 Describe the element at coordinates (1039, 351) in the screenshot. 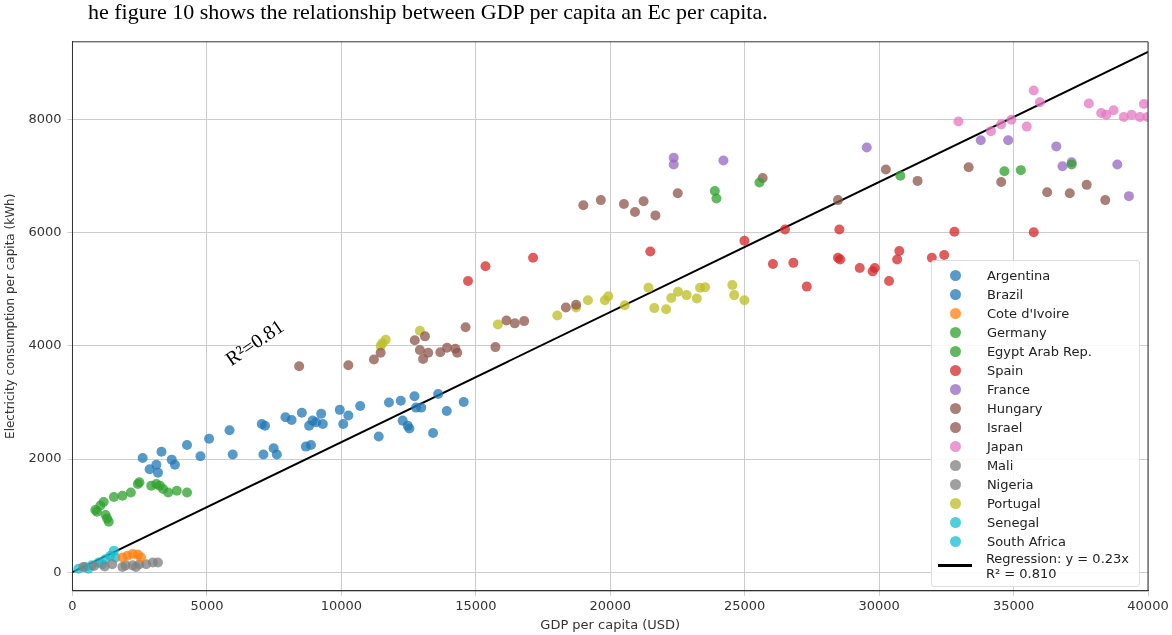

I see `legend-label: Egypt Arab Rep.` at that location.